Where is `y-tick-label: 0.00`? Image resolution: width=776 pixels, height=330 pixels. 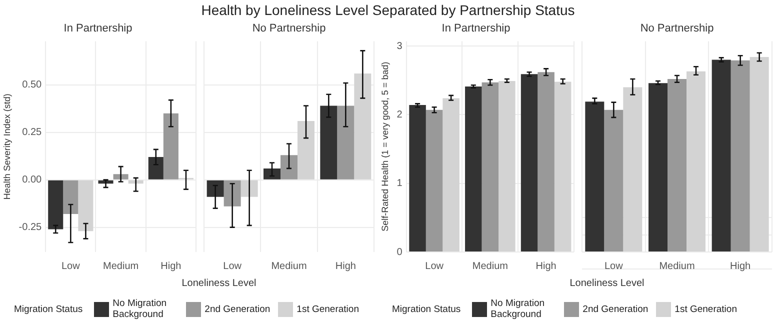 y-tick-label: 0.00 is located at coordinates (32, 180).